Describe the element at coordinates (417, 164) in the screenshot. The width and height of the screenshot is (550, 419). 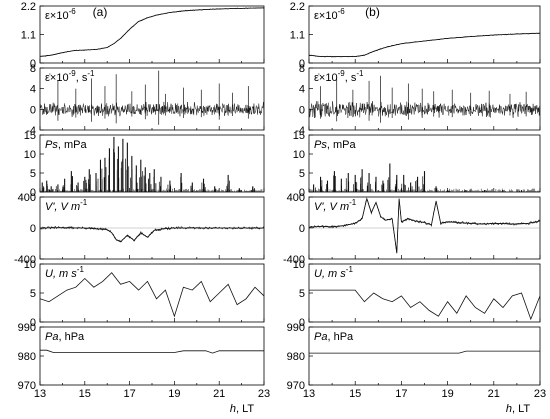
I see `panel-ps-b: 0 5 10 15 Ps, mPa` at that location.